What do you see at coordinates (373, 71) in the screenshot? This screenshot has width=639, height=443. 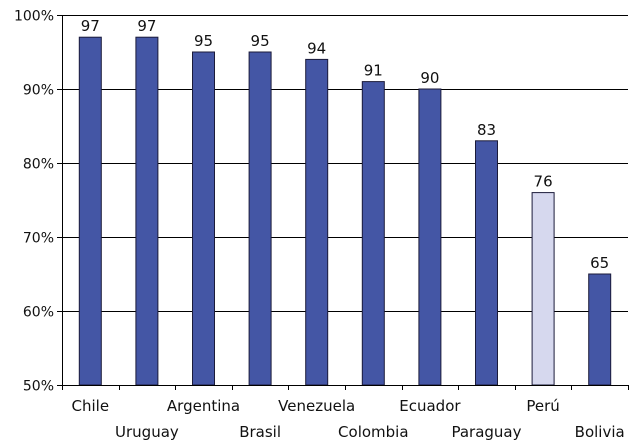 I see `data-label: 91` at bounding box center [373, 71].